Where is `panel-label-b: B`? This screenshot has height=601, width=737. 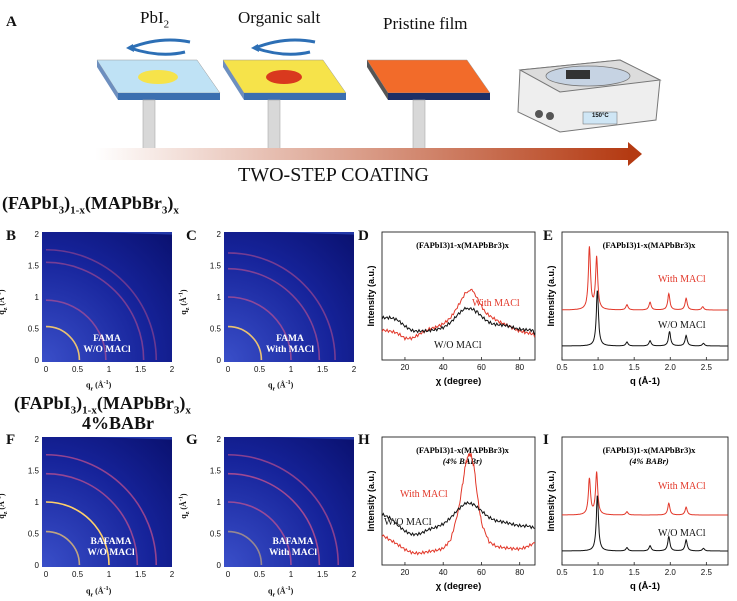 panel-label-b: B is located at coordinates (11, 236).